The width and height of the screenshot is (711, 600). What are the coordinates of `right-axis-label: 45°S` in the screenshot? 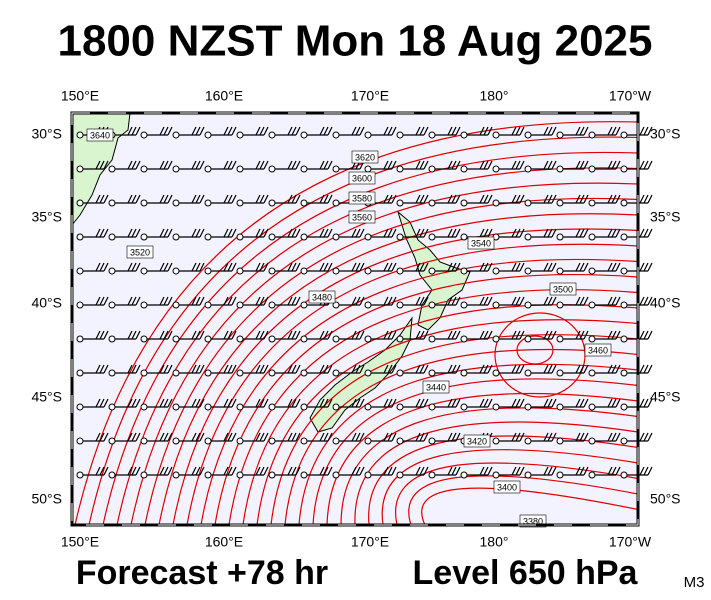 It's located at (665, 397).